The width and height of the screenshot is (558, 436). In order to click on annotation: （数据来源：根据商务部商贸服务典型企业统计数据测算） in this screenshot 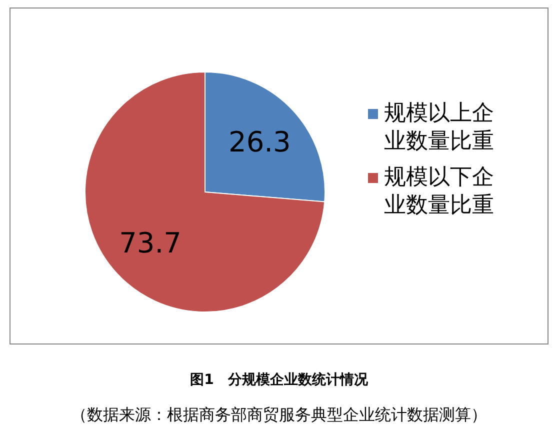, I will do `click(279, 414)`.